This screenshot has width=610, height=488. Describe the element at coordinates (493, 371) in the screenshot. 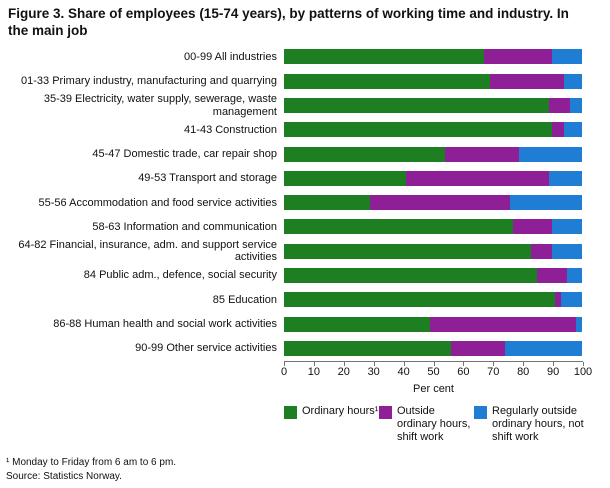

I see `axis-tick-label: 70` at that location.